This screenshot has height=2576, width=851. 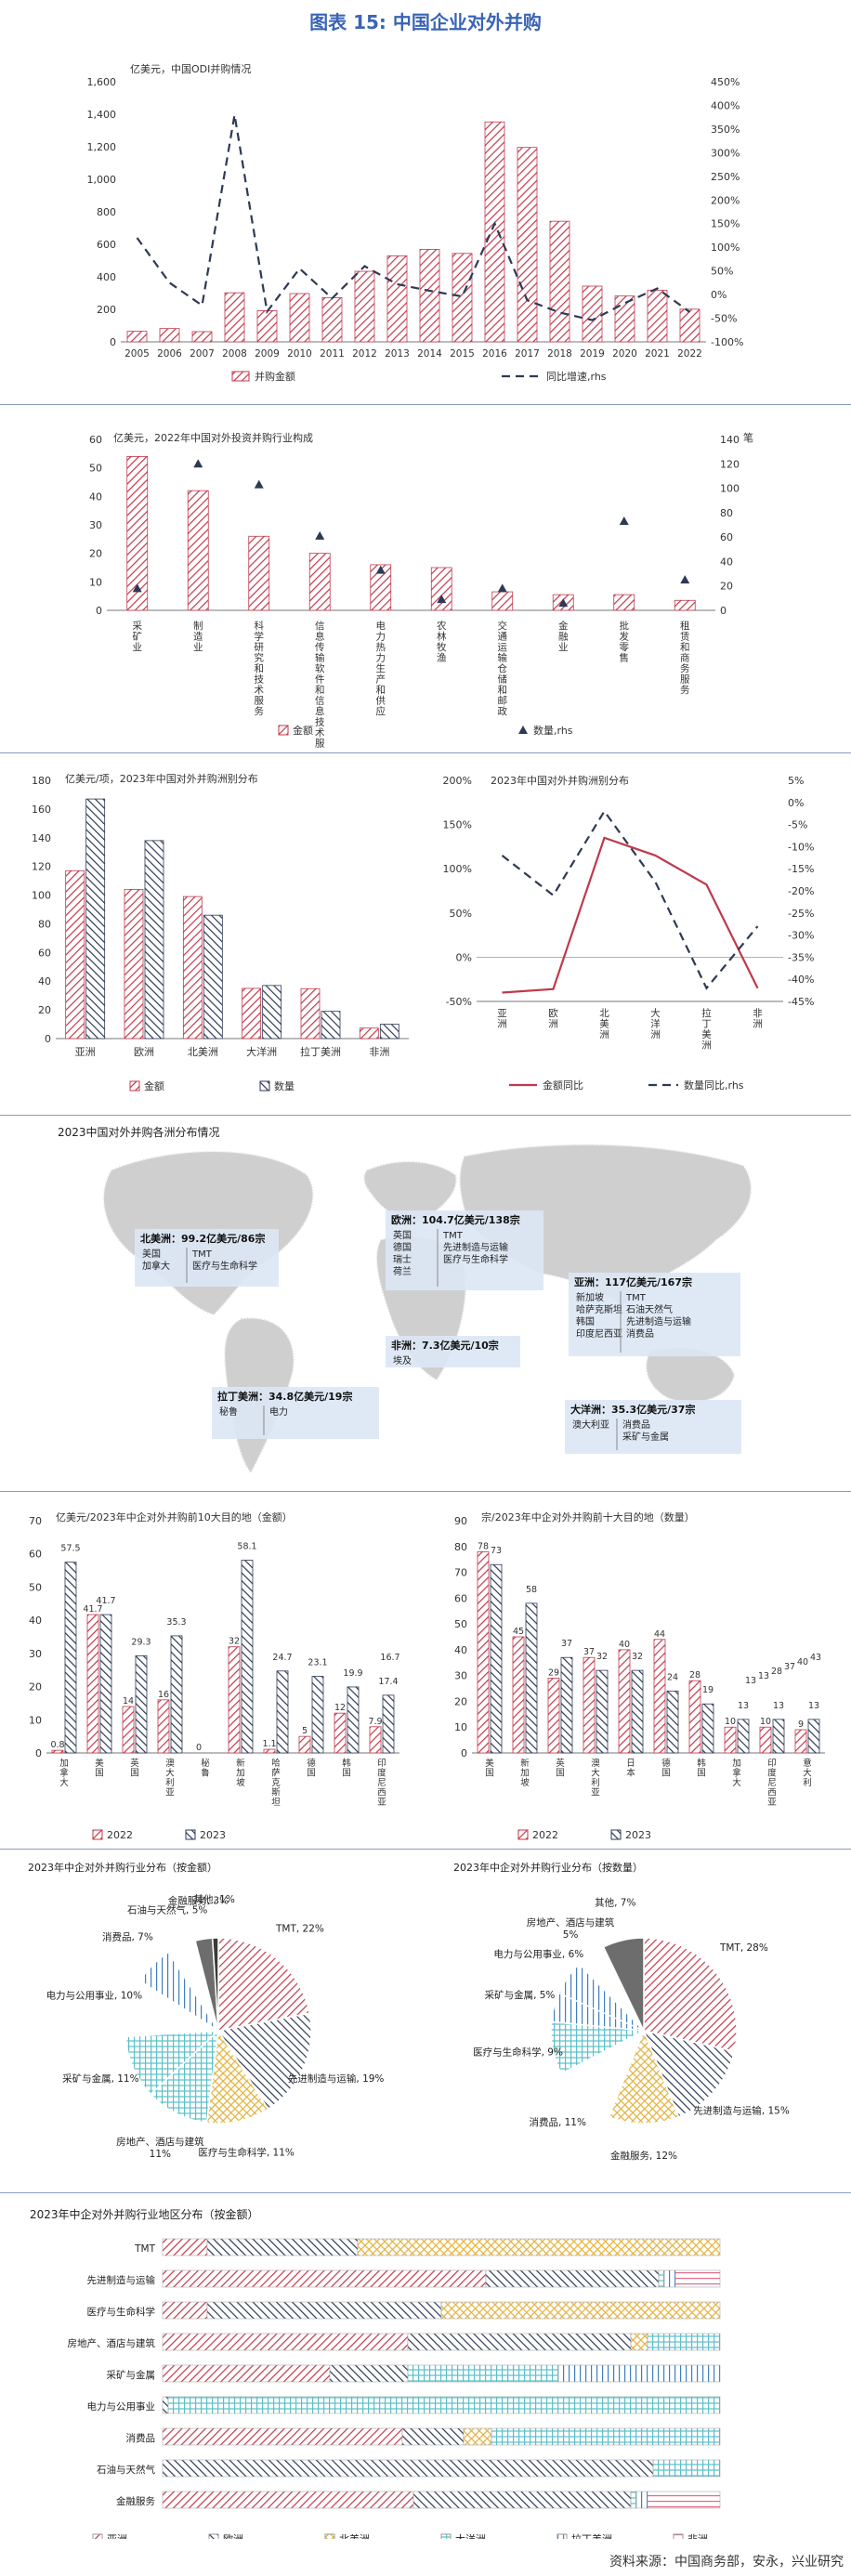 I want to click on data-label-2022: 41.7, so click(x=92, y=1609).